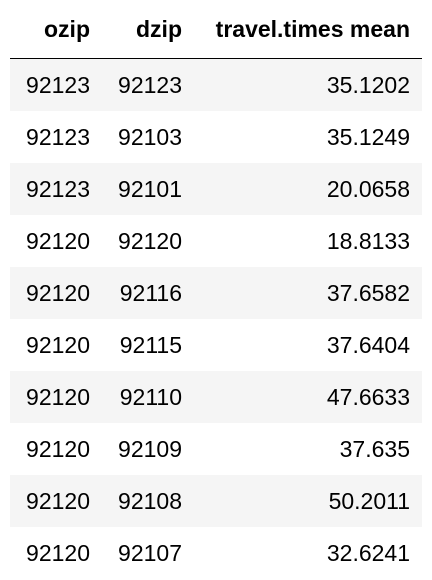  What do you see at coordinates (308, 29) in the screenshot?
I see `column-header-travel-times-mean: travel.times mean` at bounding box center [308, 29].